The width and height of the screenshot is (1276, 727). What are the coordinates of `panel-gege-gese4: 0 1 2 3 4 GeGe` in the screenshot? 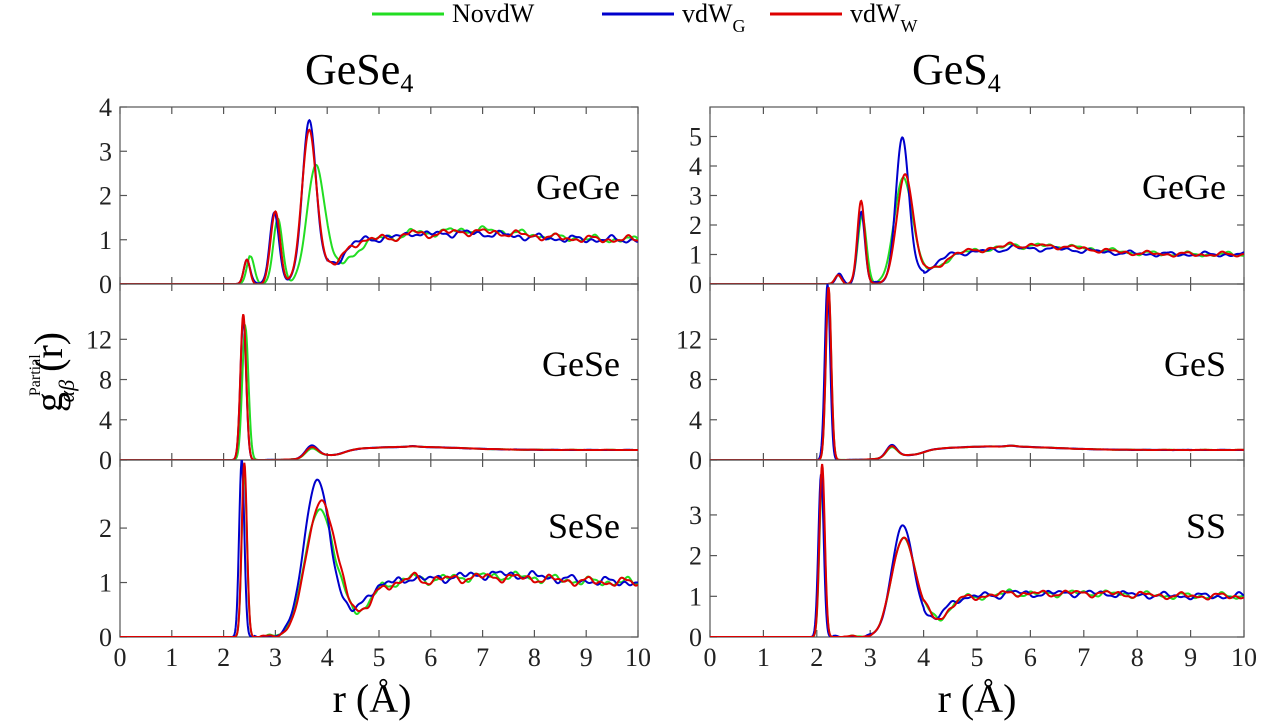 It's located at (369, 196).